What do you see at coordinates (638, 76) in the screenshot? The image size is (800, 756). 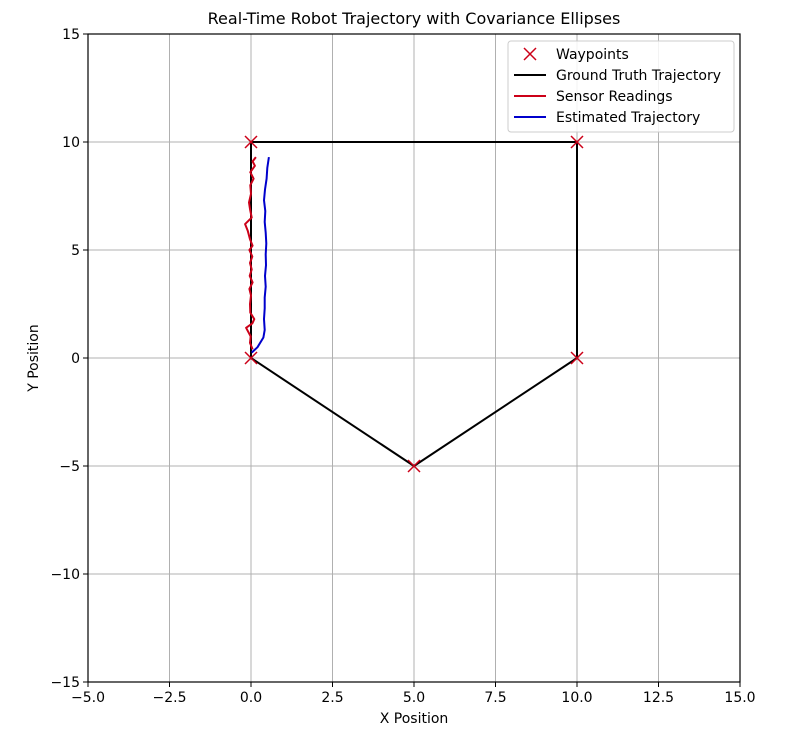 I see `legend-label: Ground Truth Trajectory` at bounding box center [638, 76].